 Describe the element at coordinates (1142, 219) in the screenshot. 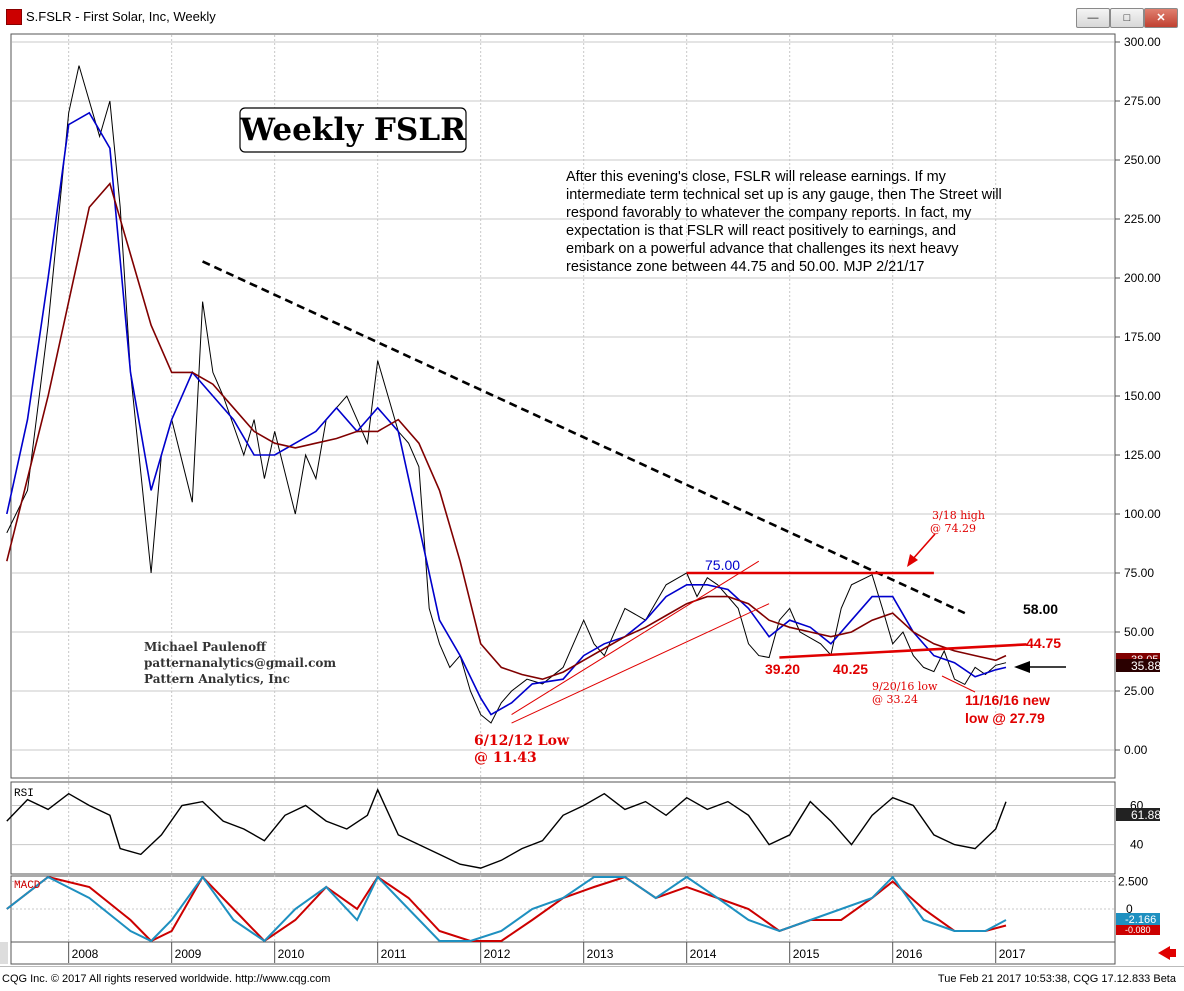

I see `price-tick-label: 225.00` at that location.